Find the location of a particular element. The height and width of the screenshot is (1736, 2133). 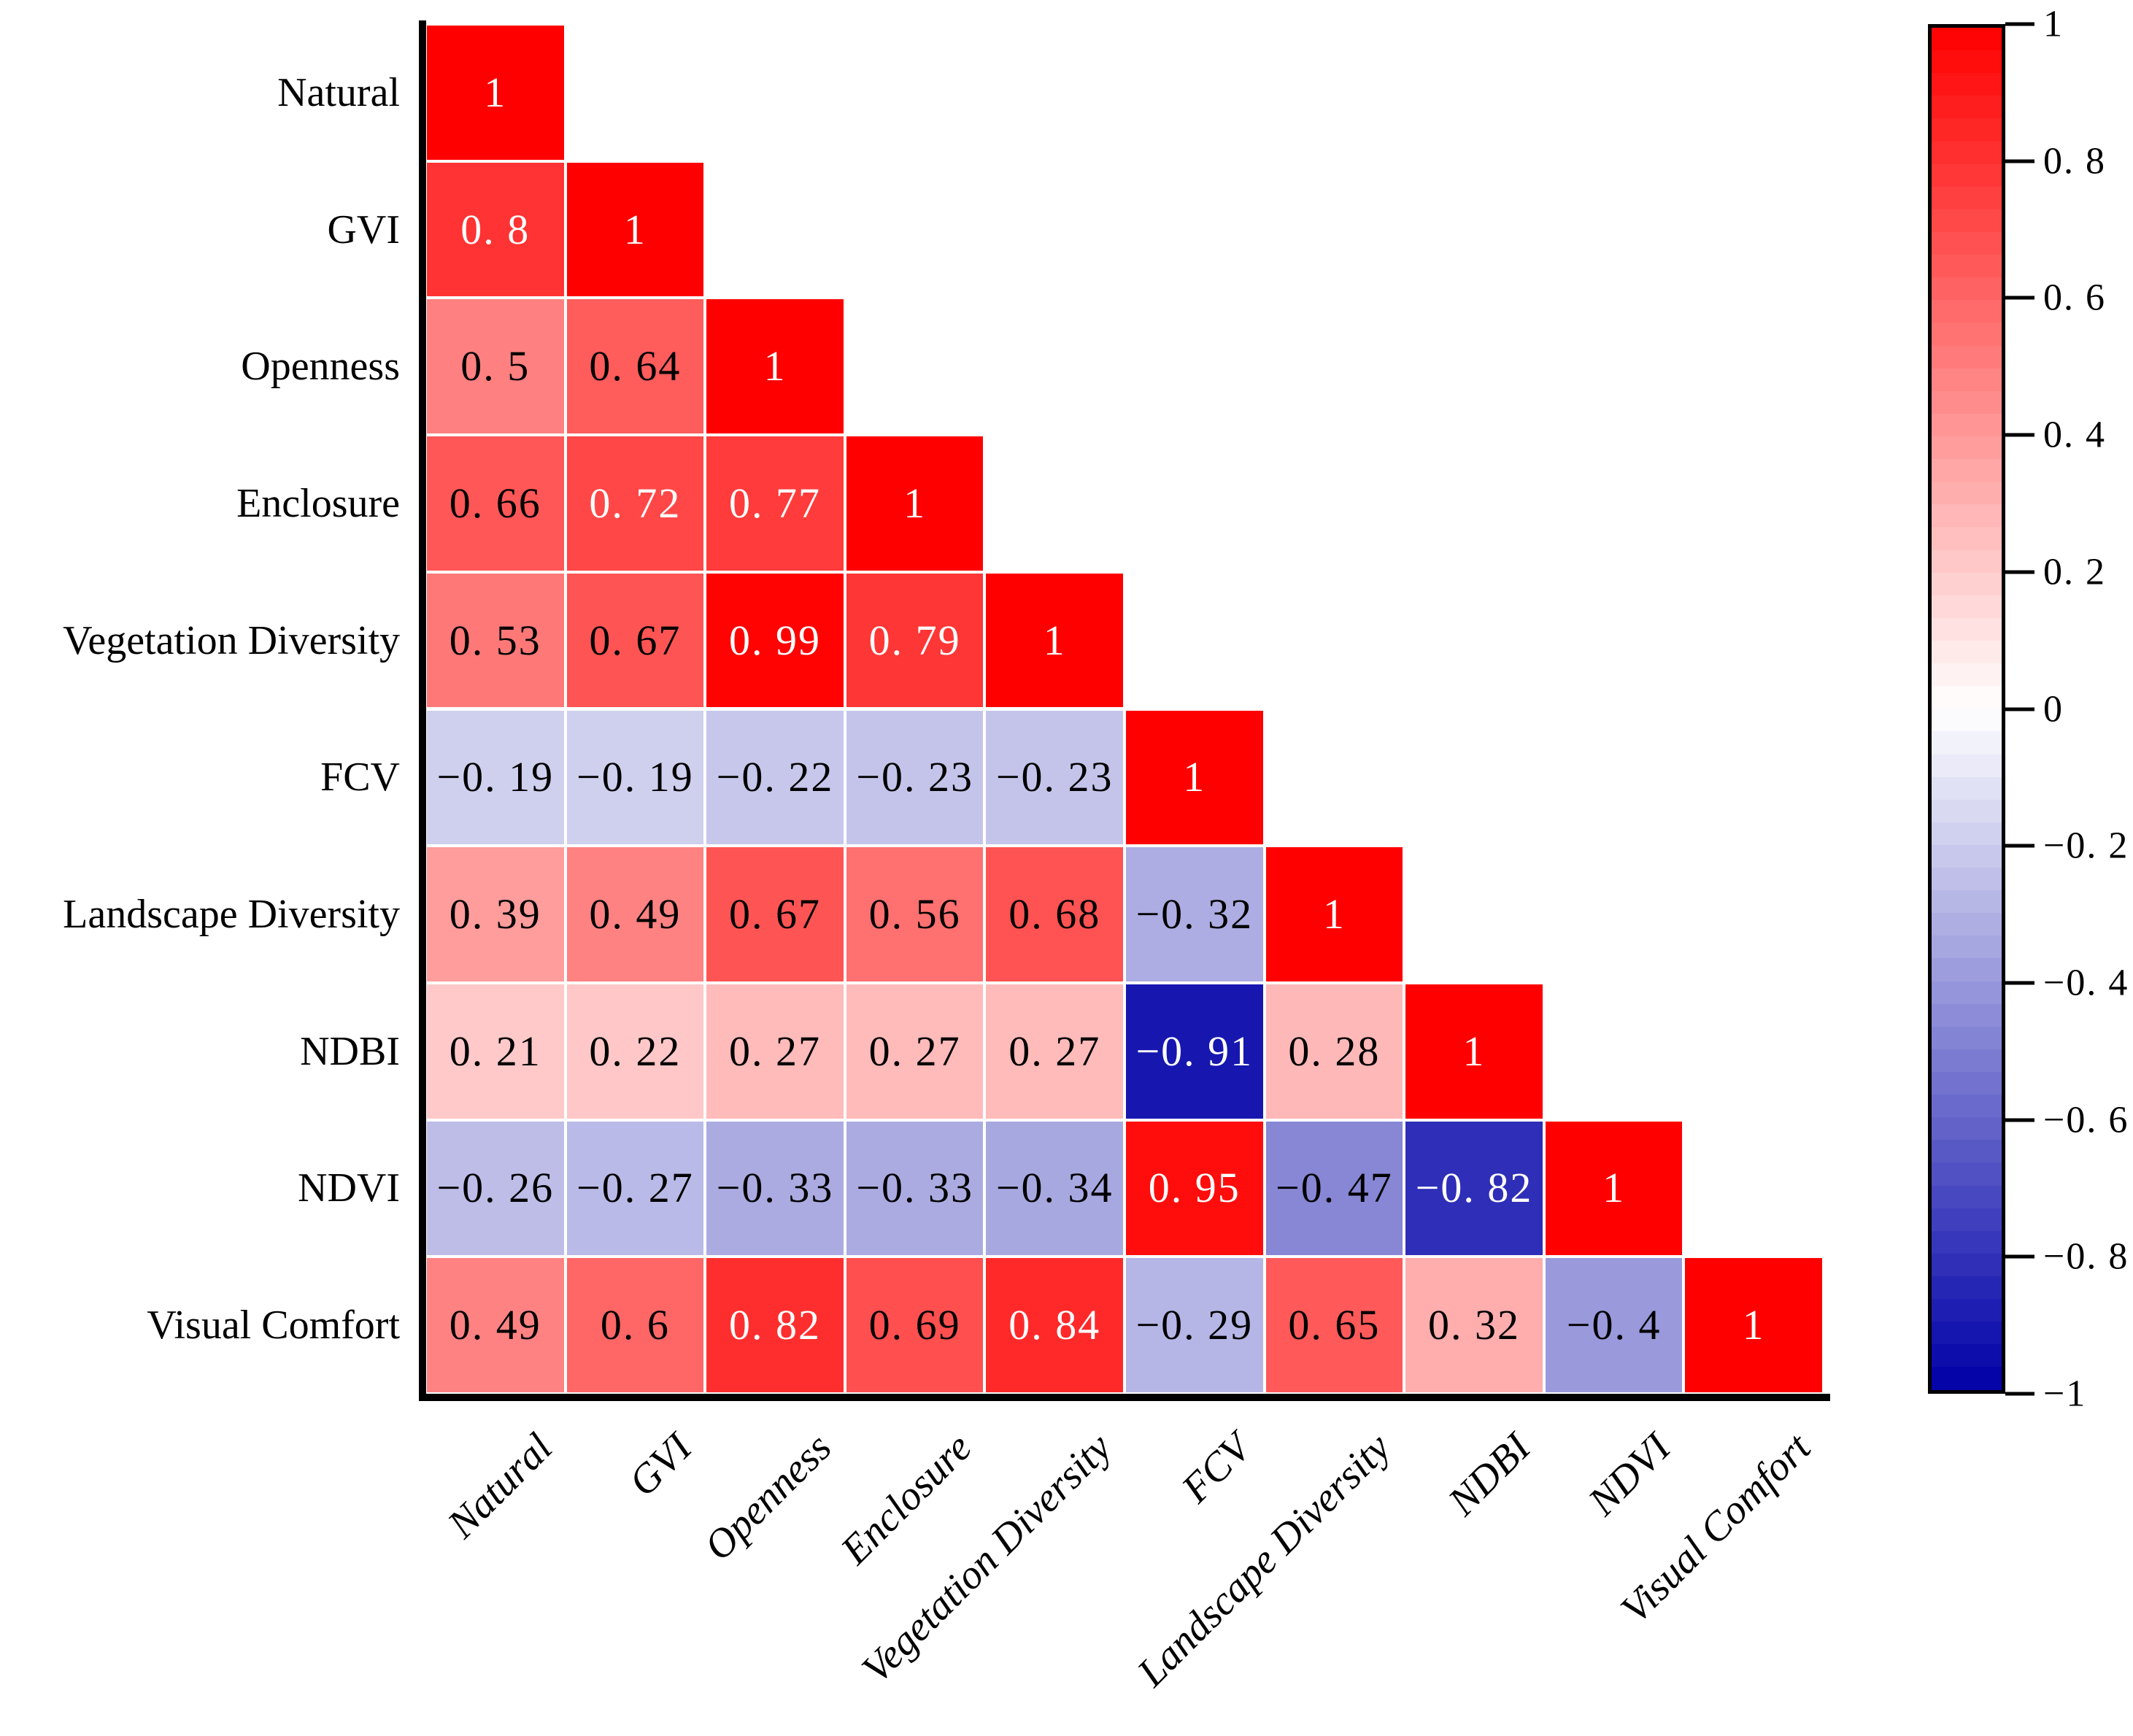

colorbar-tick-label: −0. 8 is located at coordinates (2086, 1256).